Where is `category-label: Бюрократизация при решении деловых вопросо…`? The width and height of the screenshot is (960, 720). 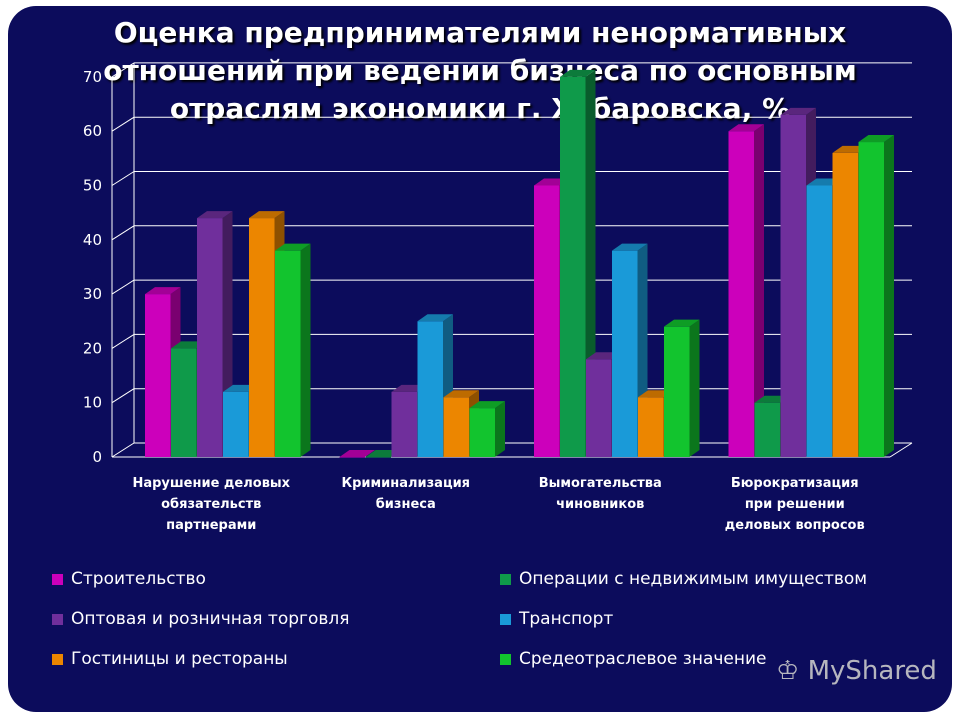 category-label: Бюрократизация при решении деловых вопросо… is located at coordinates (795, 504).